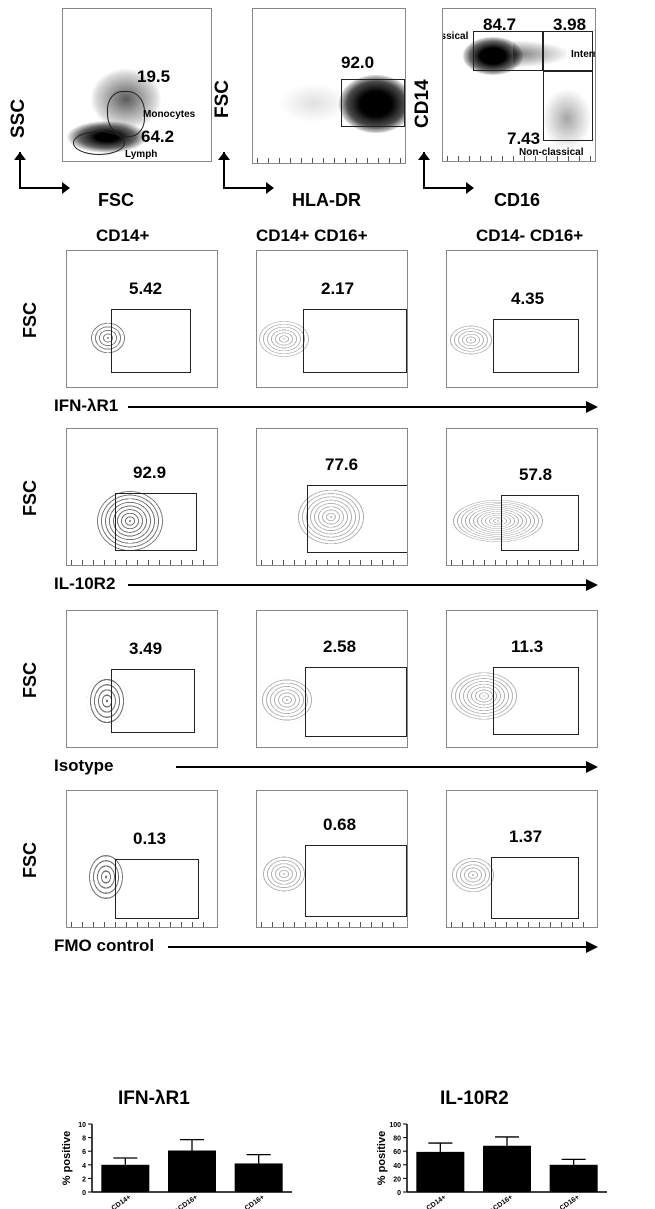 Image resolution: width=655 pixels, height=1209 pixels. What do you see at coordinates (536, 474) in the screenshot?
I see `gate-value: 57.8` at bounding box center [536, 474].